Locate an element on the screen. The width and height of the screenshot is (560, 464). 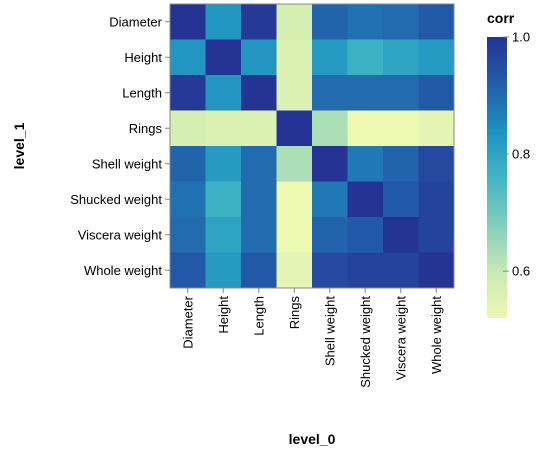
x-axis-title: level_0 is located at coordinates (312, 439).